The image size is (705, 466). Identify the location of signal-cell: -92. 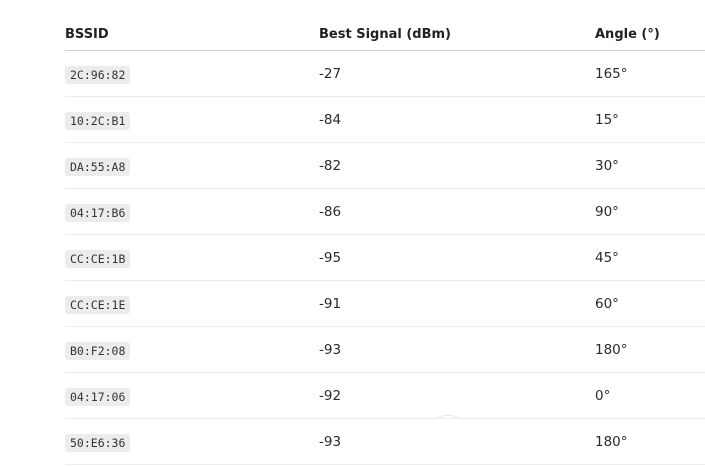
(457, 395).